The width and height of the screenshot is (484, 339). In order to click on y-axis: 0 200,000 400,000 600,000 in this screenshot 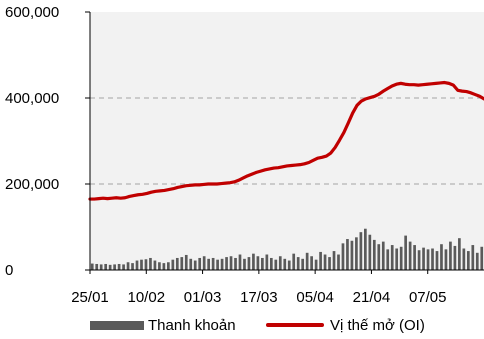, I will do `click(48, 141)`.